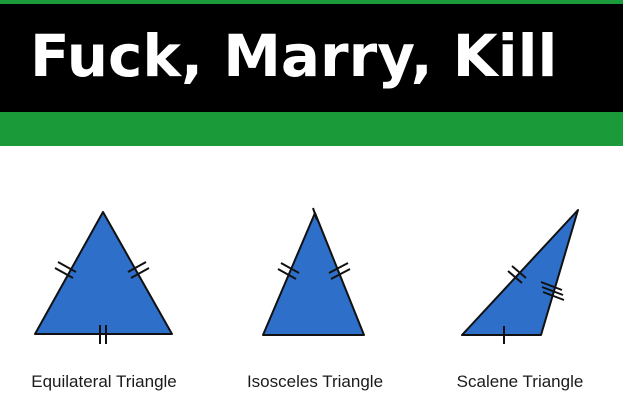 Image resolution: width=623 pixels, height=402 pixels. What do you see at coordinates (311, 2) in the screenshot?
I see `top-green-strip` at bounding box center [311, 2].